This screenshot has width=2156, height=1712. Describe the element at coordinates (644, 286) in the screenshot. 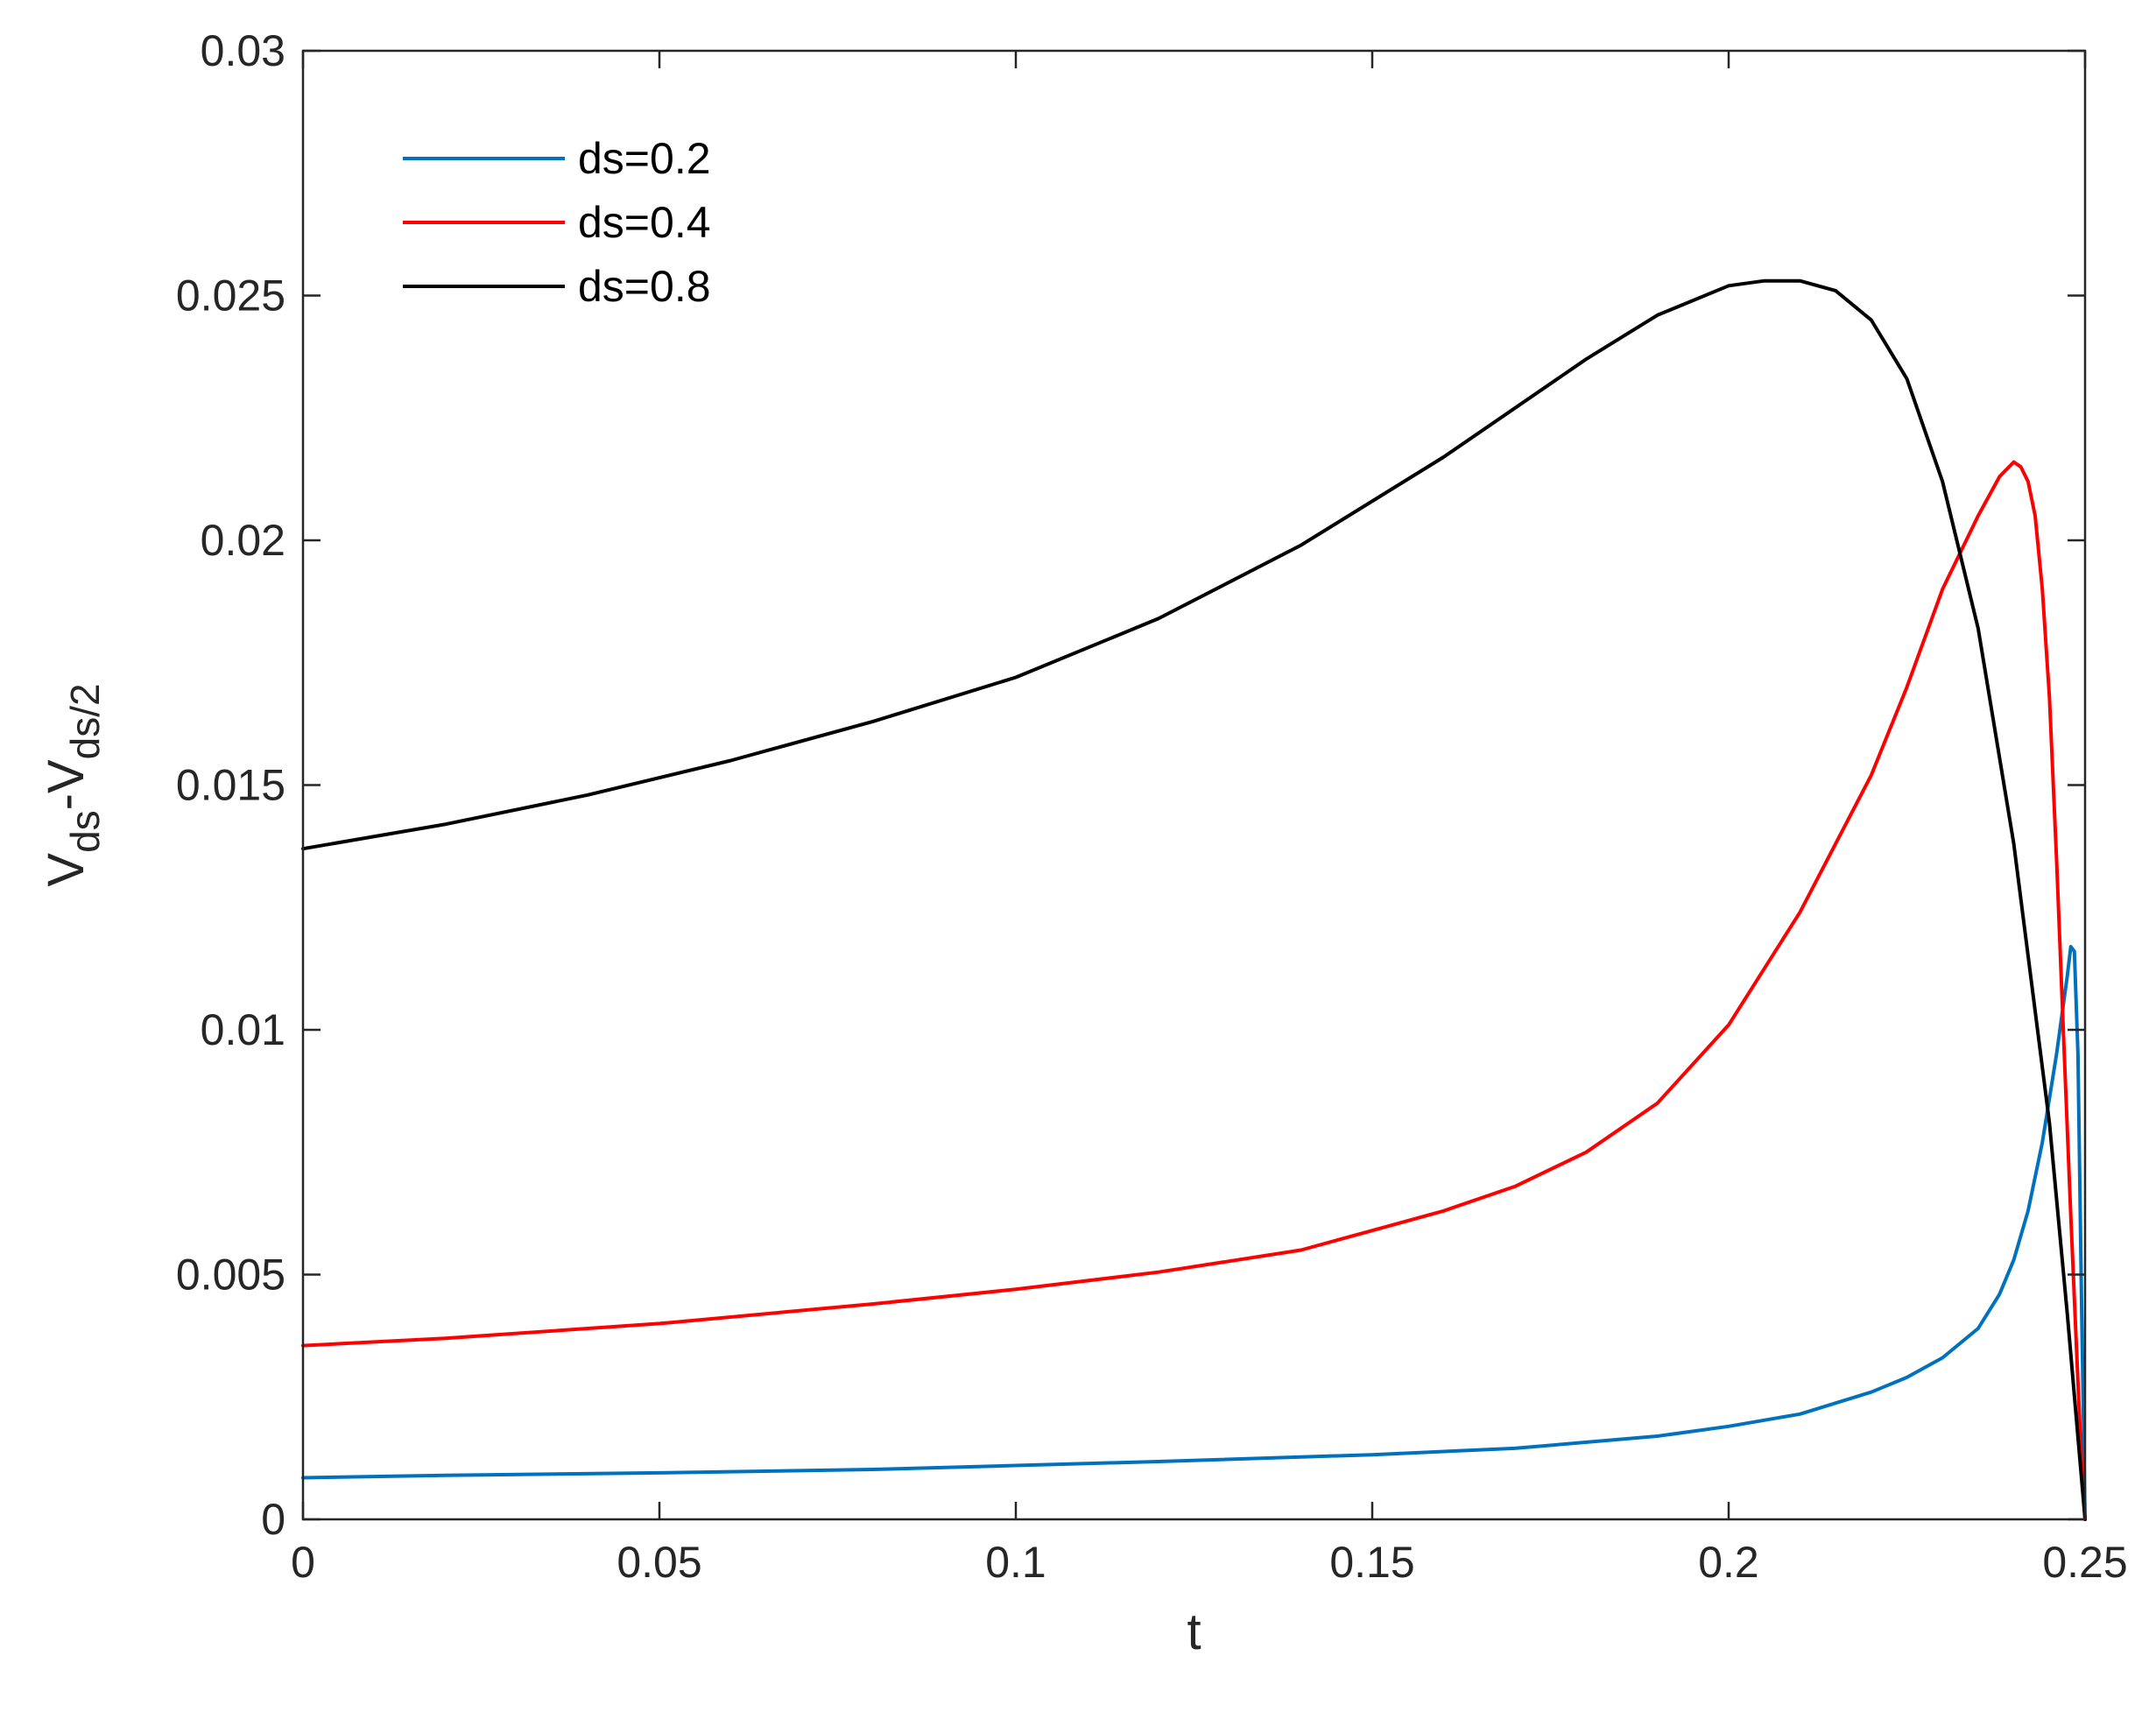

I see `legend-label-3: ds=0.8` at that location.